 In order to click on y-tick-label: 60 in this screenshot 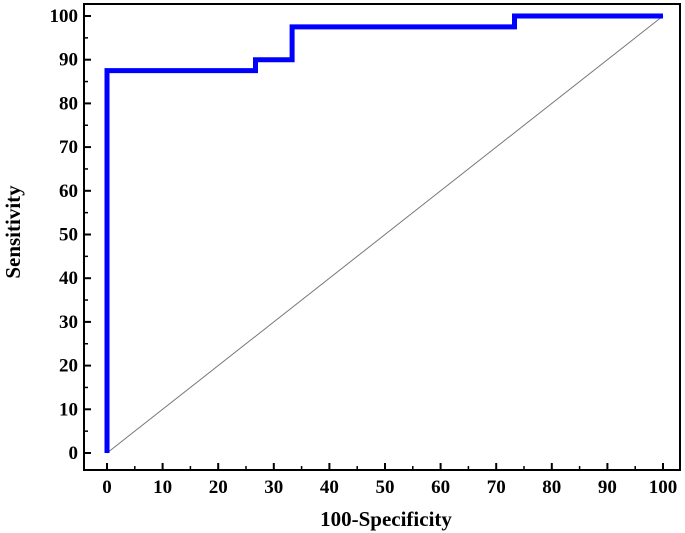, I will do `click(68, 191)`.